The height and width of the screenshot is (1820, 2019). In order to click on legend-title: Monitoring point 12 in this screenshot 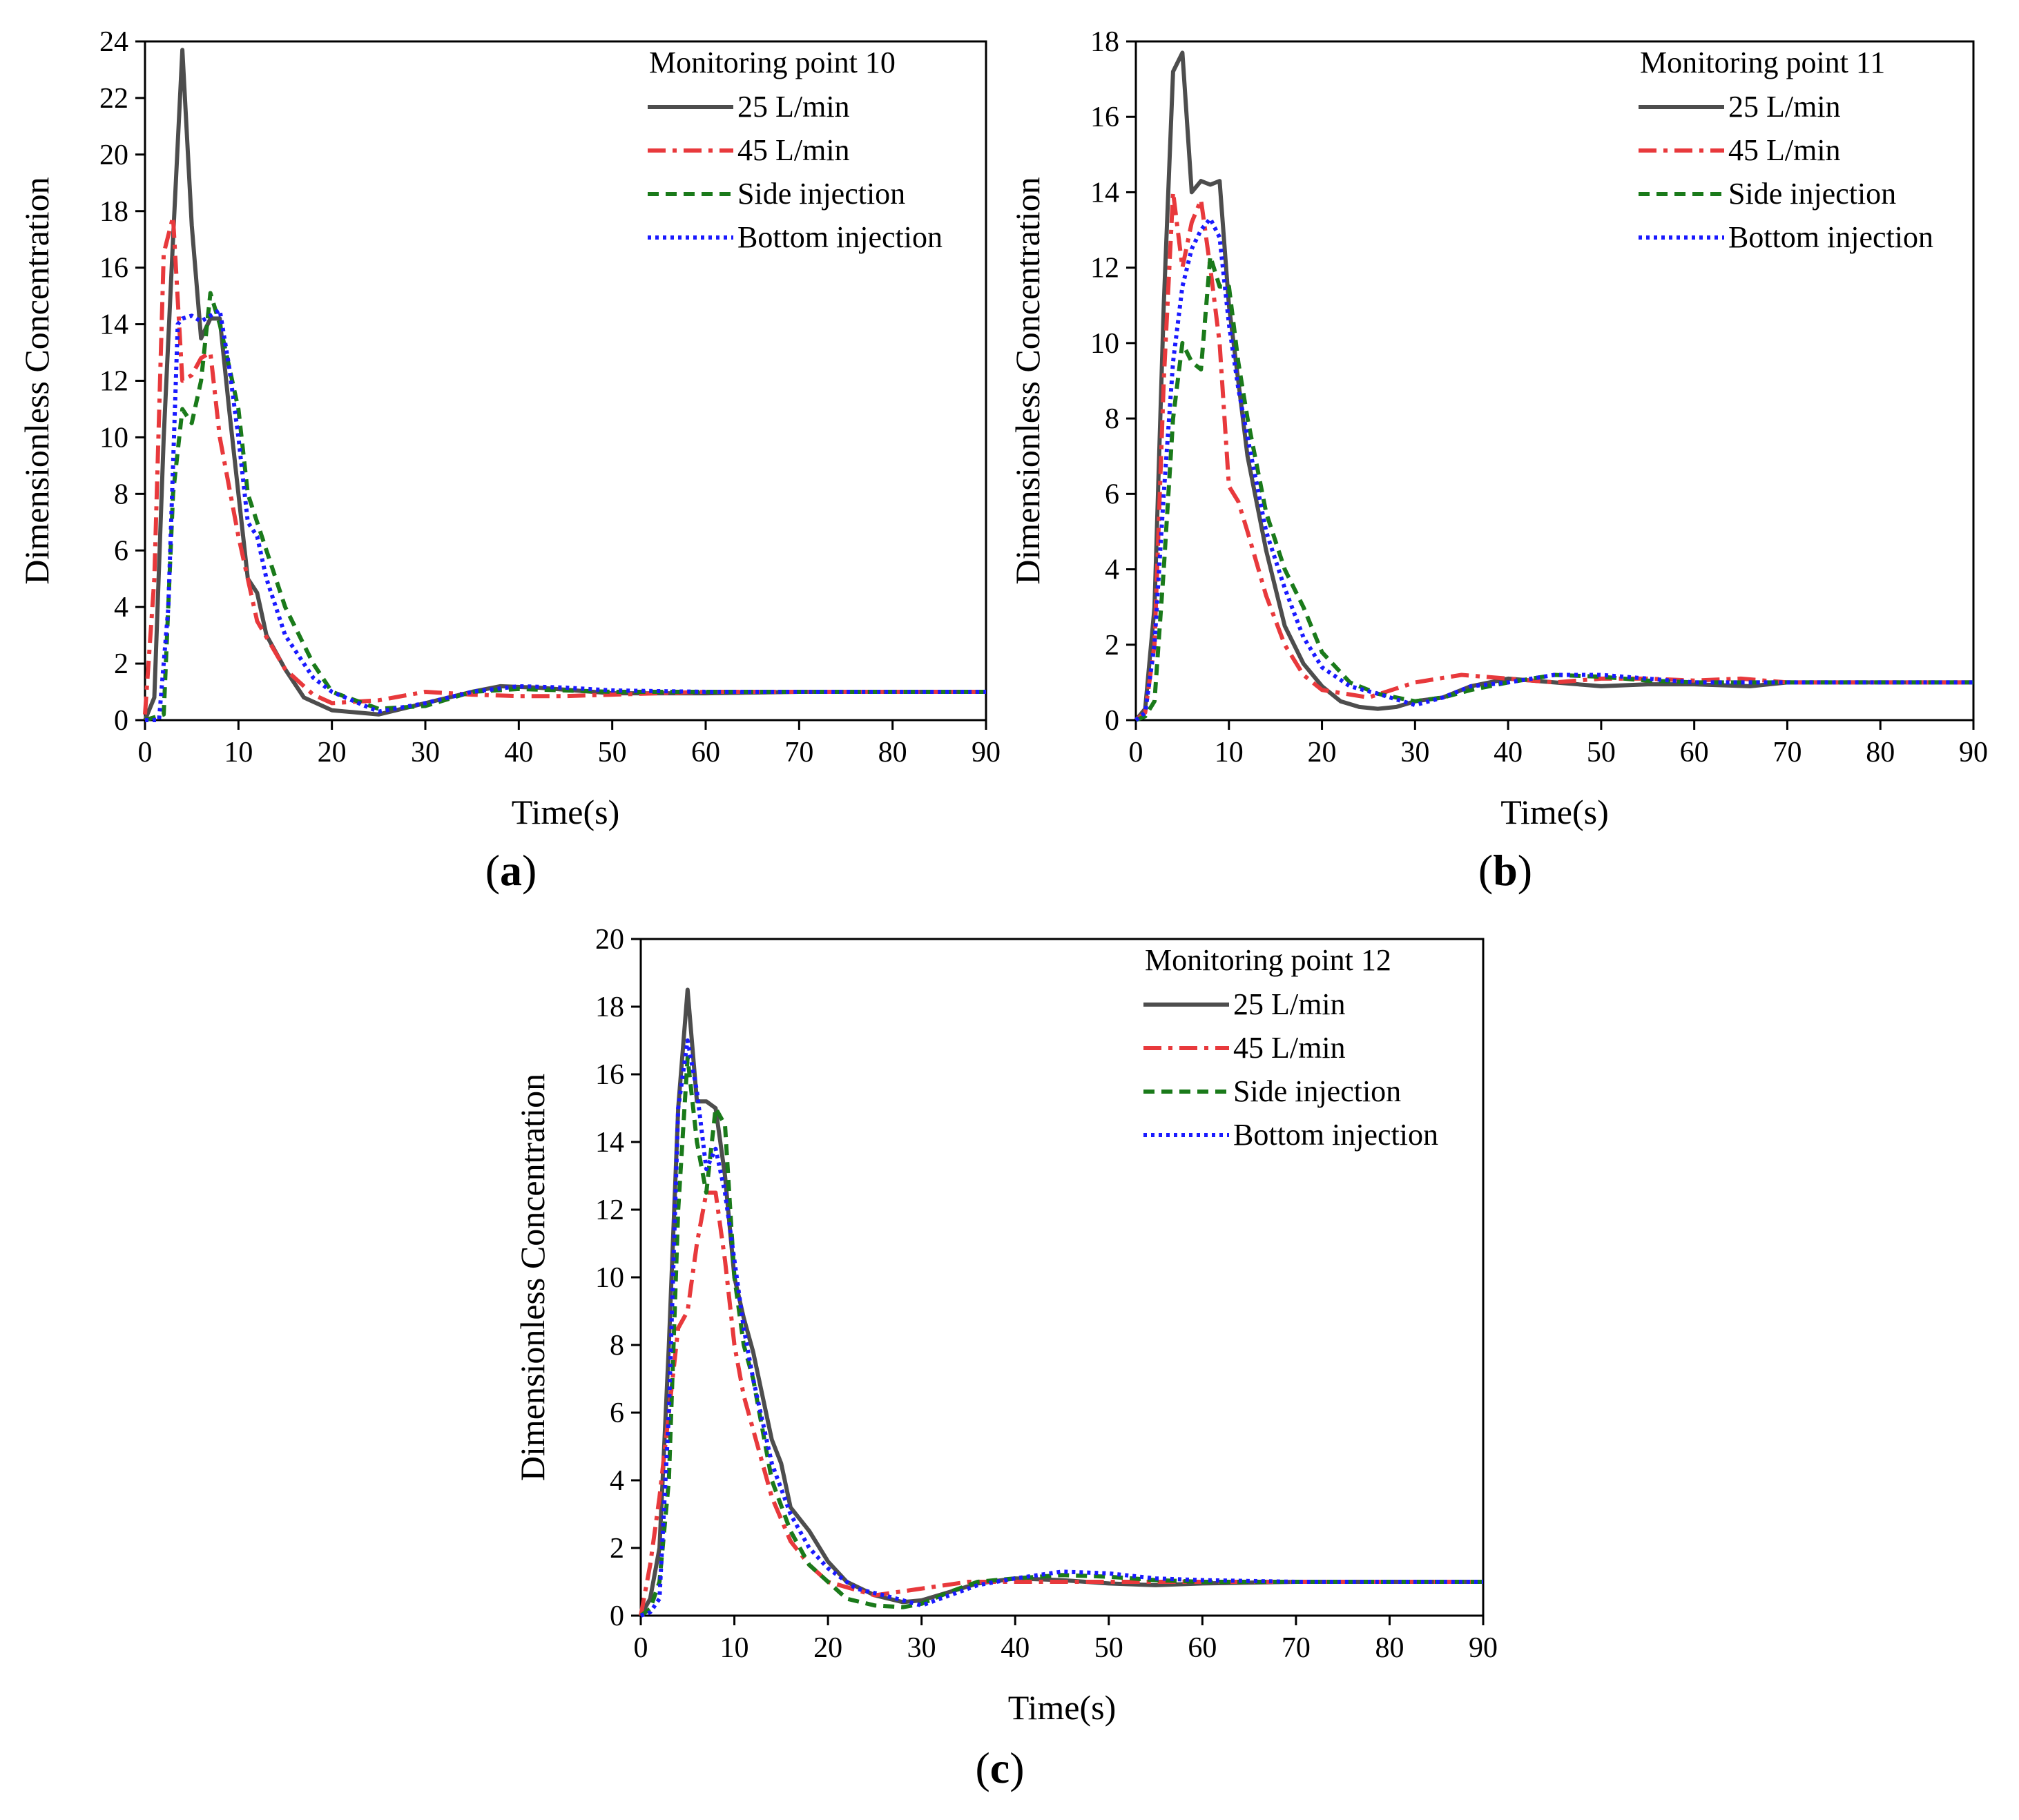, I will do `click(1268, 960)`.